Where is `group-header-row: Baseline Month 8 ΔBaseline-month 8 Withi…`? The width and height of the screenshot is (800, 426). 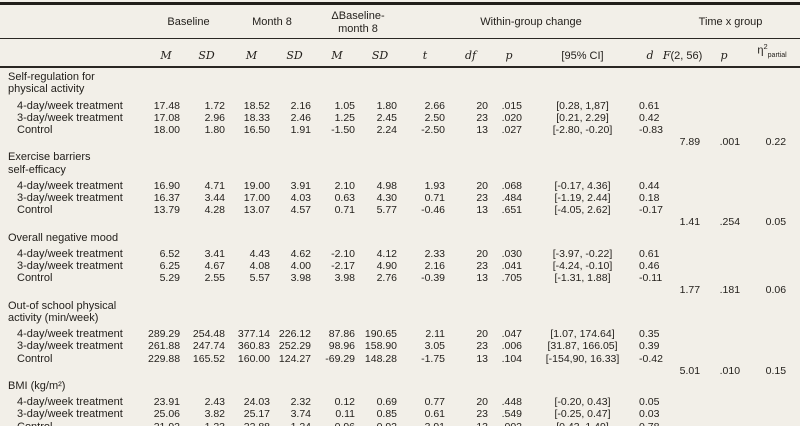
group-header-row: Baseline Month 8 ΔBaseline-month 8 Withi… is located at coordinates (400, 21).